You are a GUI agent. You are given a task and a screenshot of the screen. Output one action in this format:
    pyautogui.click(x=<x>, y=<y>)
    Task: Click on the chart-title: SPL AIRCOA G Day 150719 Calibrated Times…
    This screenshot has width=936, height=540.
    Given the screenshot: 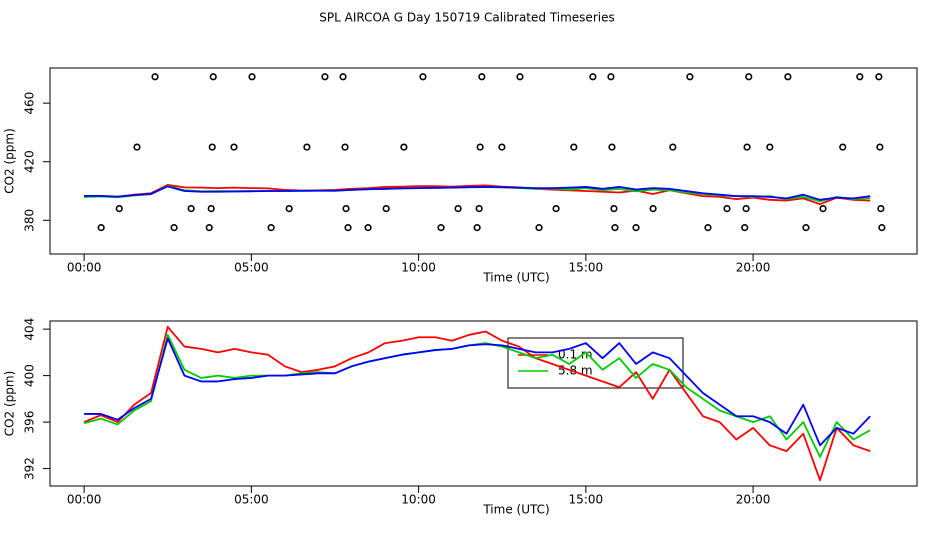 What is the action you would take?
    pyautogui.click(x=466, y=18)
    